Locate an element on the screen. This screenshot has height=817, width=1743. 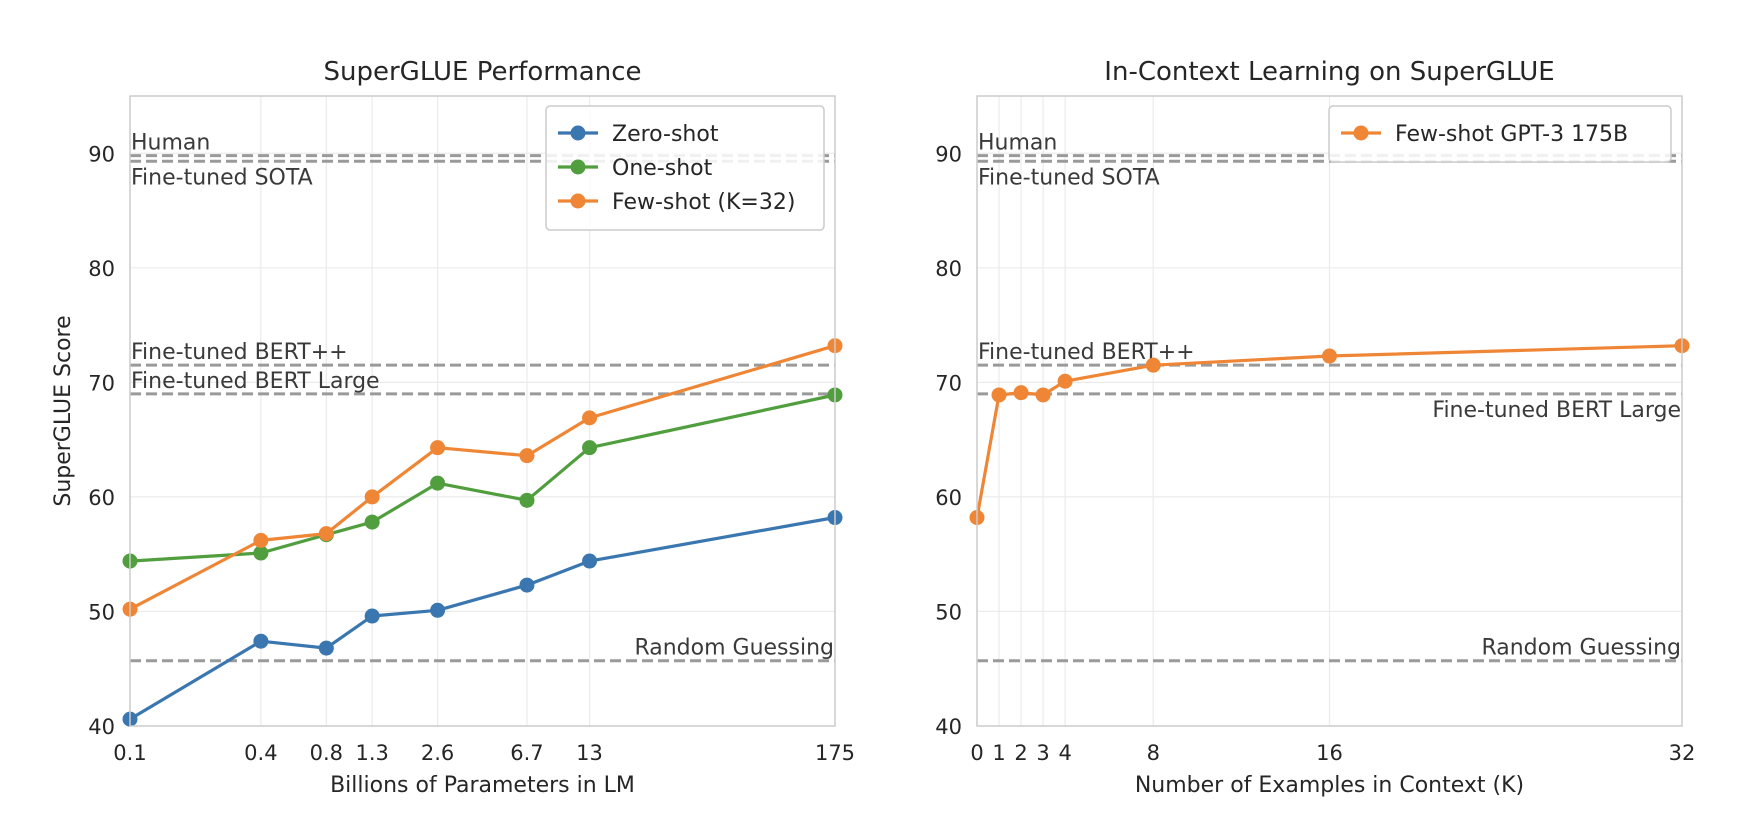
legend: Zero-shot One-shot Few-shot (K=32) is located at coordinates (685, 168).